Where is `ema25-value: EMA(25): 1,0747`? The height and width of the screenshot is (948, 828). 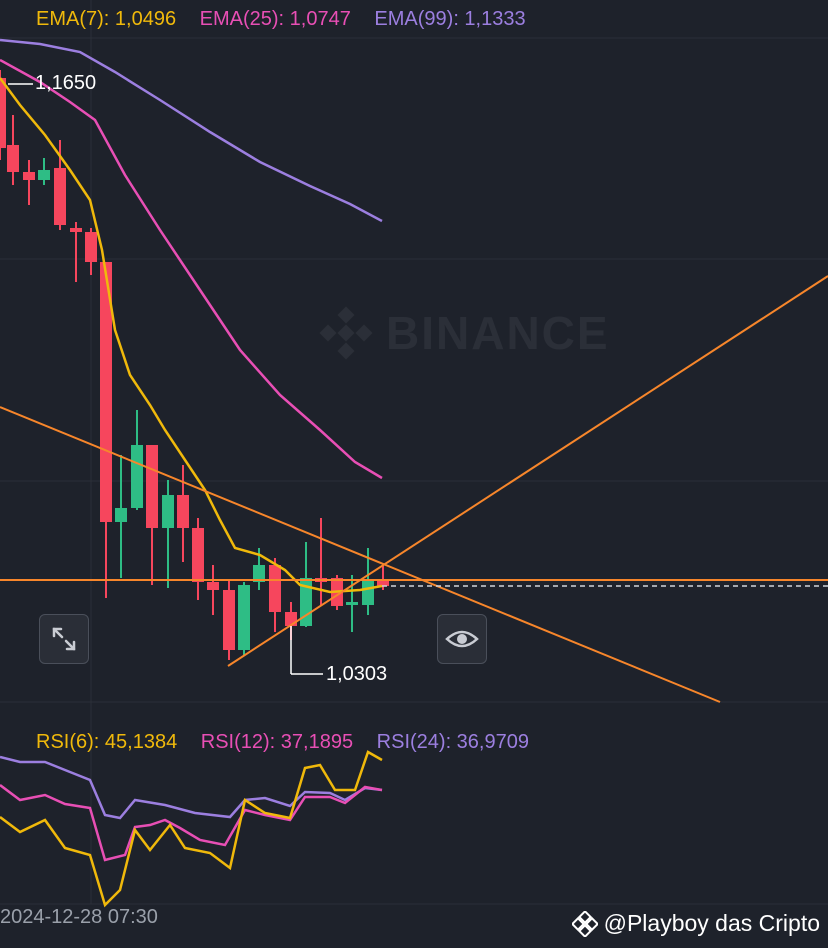
ema25-value: EMA(25): 1,0747 is located at coordinates (275, 19).